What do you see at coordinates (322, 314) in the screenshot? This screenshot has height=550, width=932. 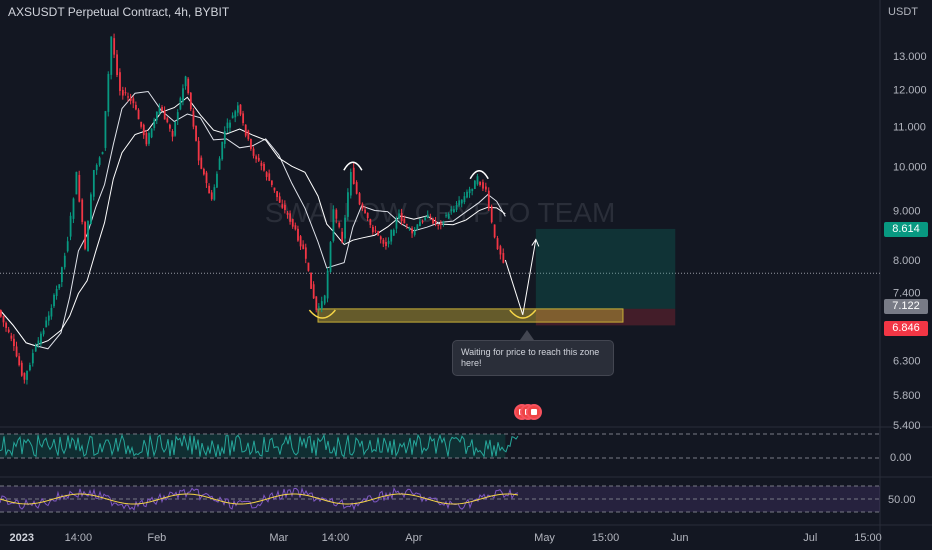 I see `bottom-pattern-arc` at bounding box center [322, 314].